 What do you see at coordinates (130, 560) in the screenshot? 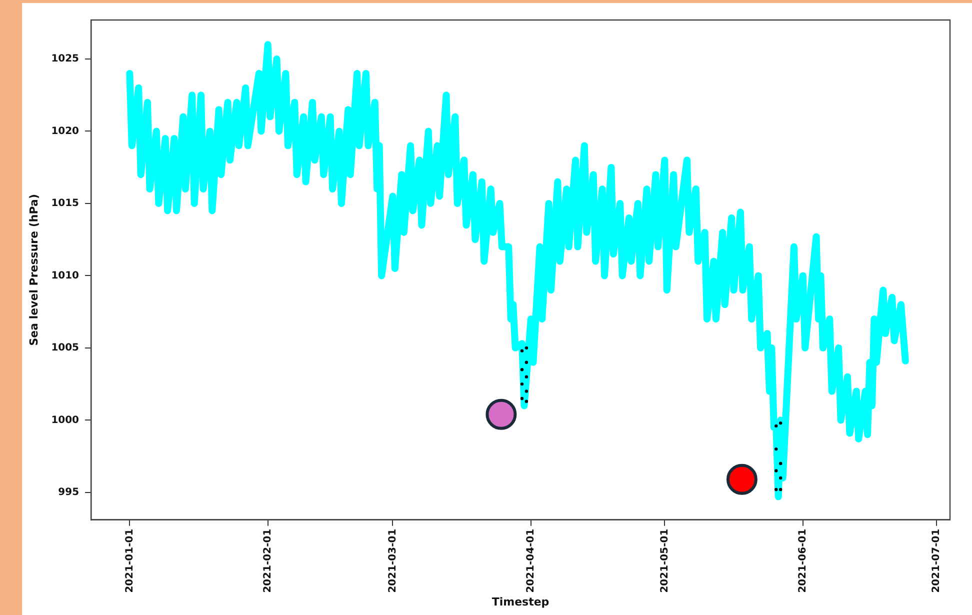
I see `x-tick-label: 2021-01-01` at bounding box center [130, 560].